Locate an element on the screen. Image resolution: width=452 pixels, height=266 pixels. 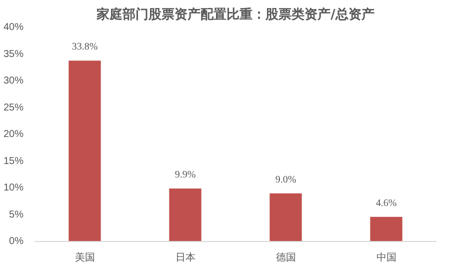
data-label: 9.9% is located at coordinates (185, 175).